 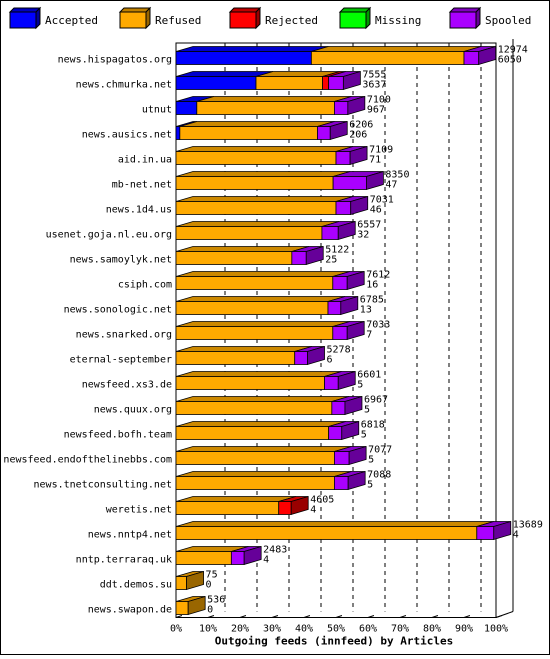 I want to click on category-label-aid-in-ua: aid.in.ua, so click(x=145, y=160).